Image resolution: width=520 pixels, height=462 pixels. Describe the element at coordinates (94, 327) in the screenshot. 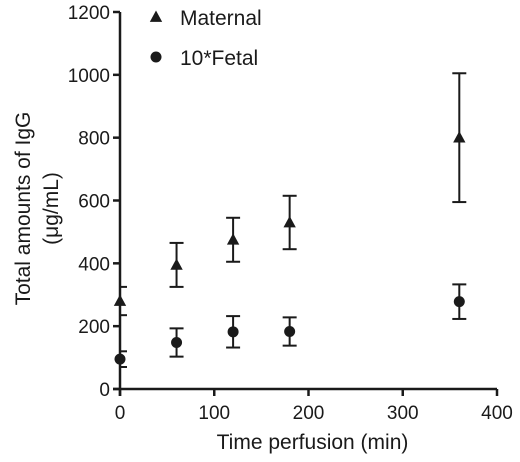

I see `y-tick-label: 200` at that location.